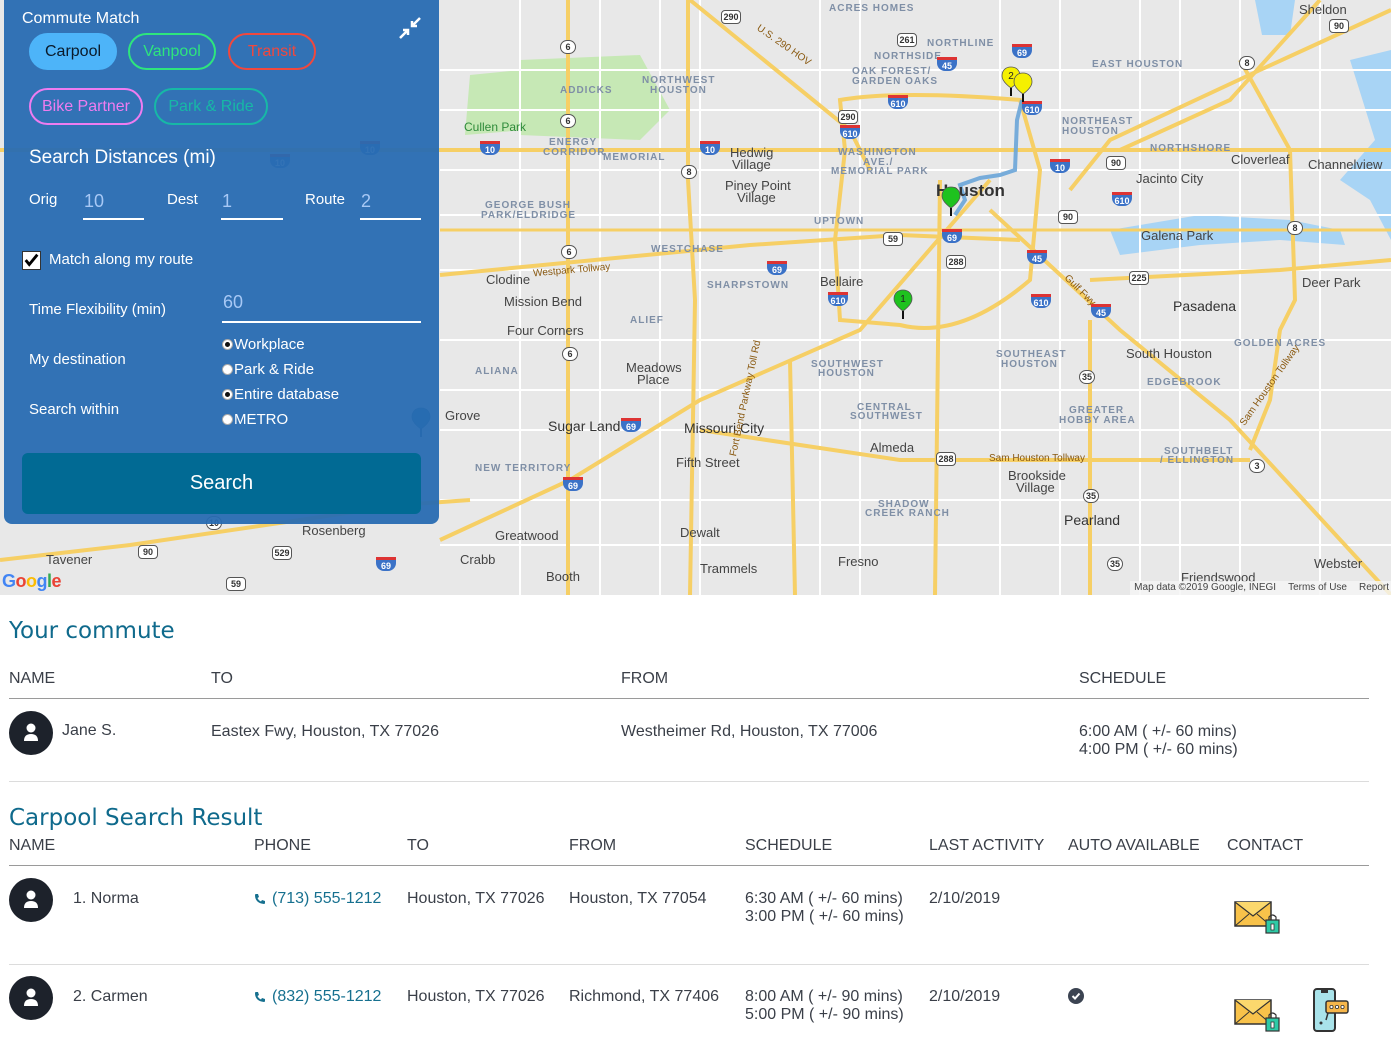 This screenshot has width=1391, height=1046. What do you see at coordinates (1280, 343) in the screenshot?
I see `map-label: GOLDEN ACRES` at bounding box center [1280, 343].